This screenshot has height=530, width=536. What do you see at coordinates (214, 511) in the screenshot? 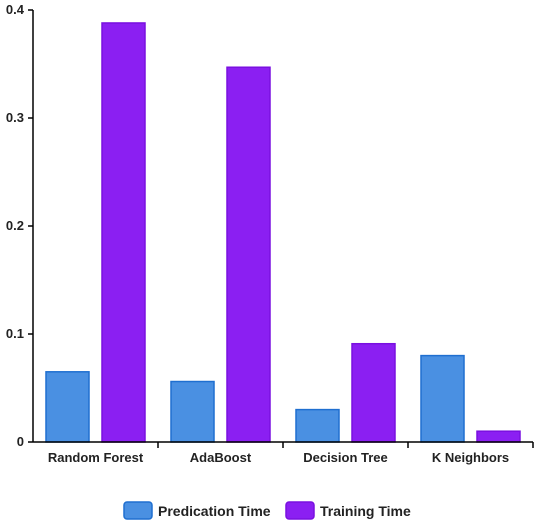
I see `legend-label: Predication Time` at bounding box center [214, 511].